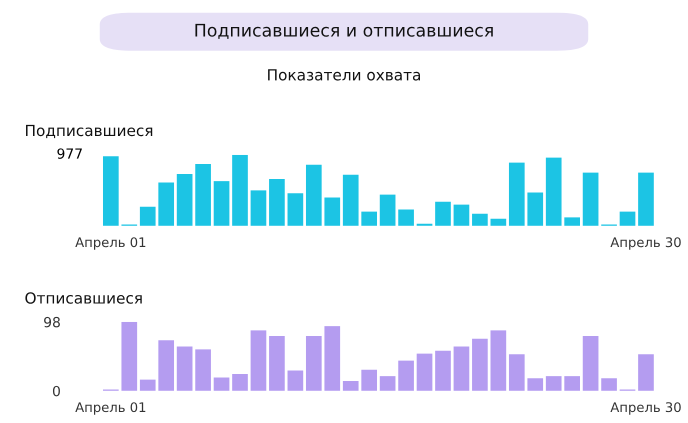  What do you see at coordinates (52, 322) in the screenshot?
I see `y-tick-label: 98` at bounding box center [52, 322].